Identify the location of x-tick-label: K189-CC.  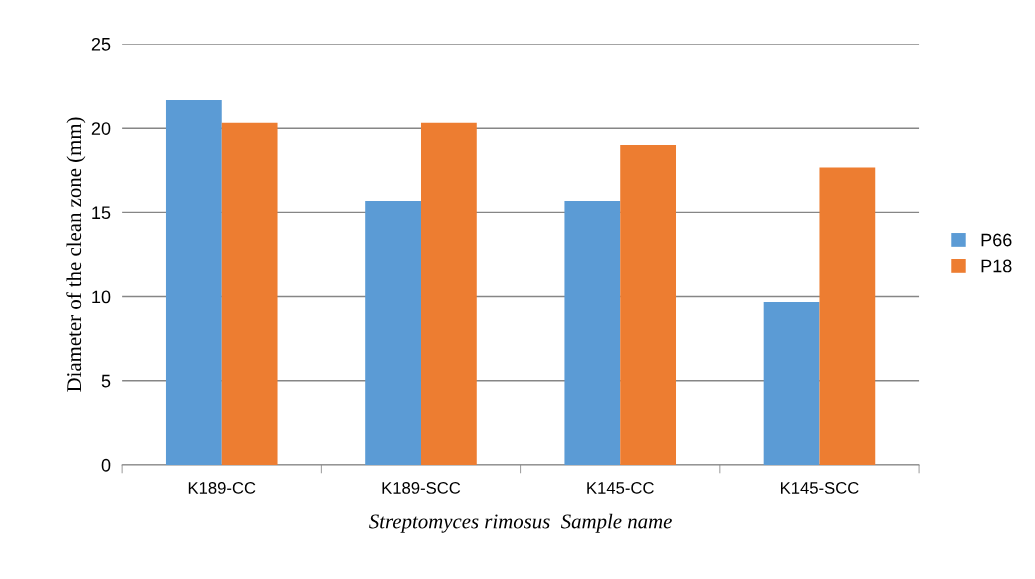
(222, 488).